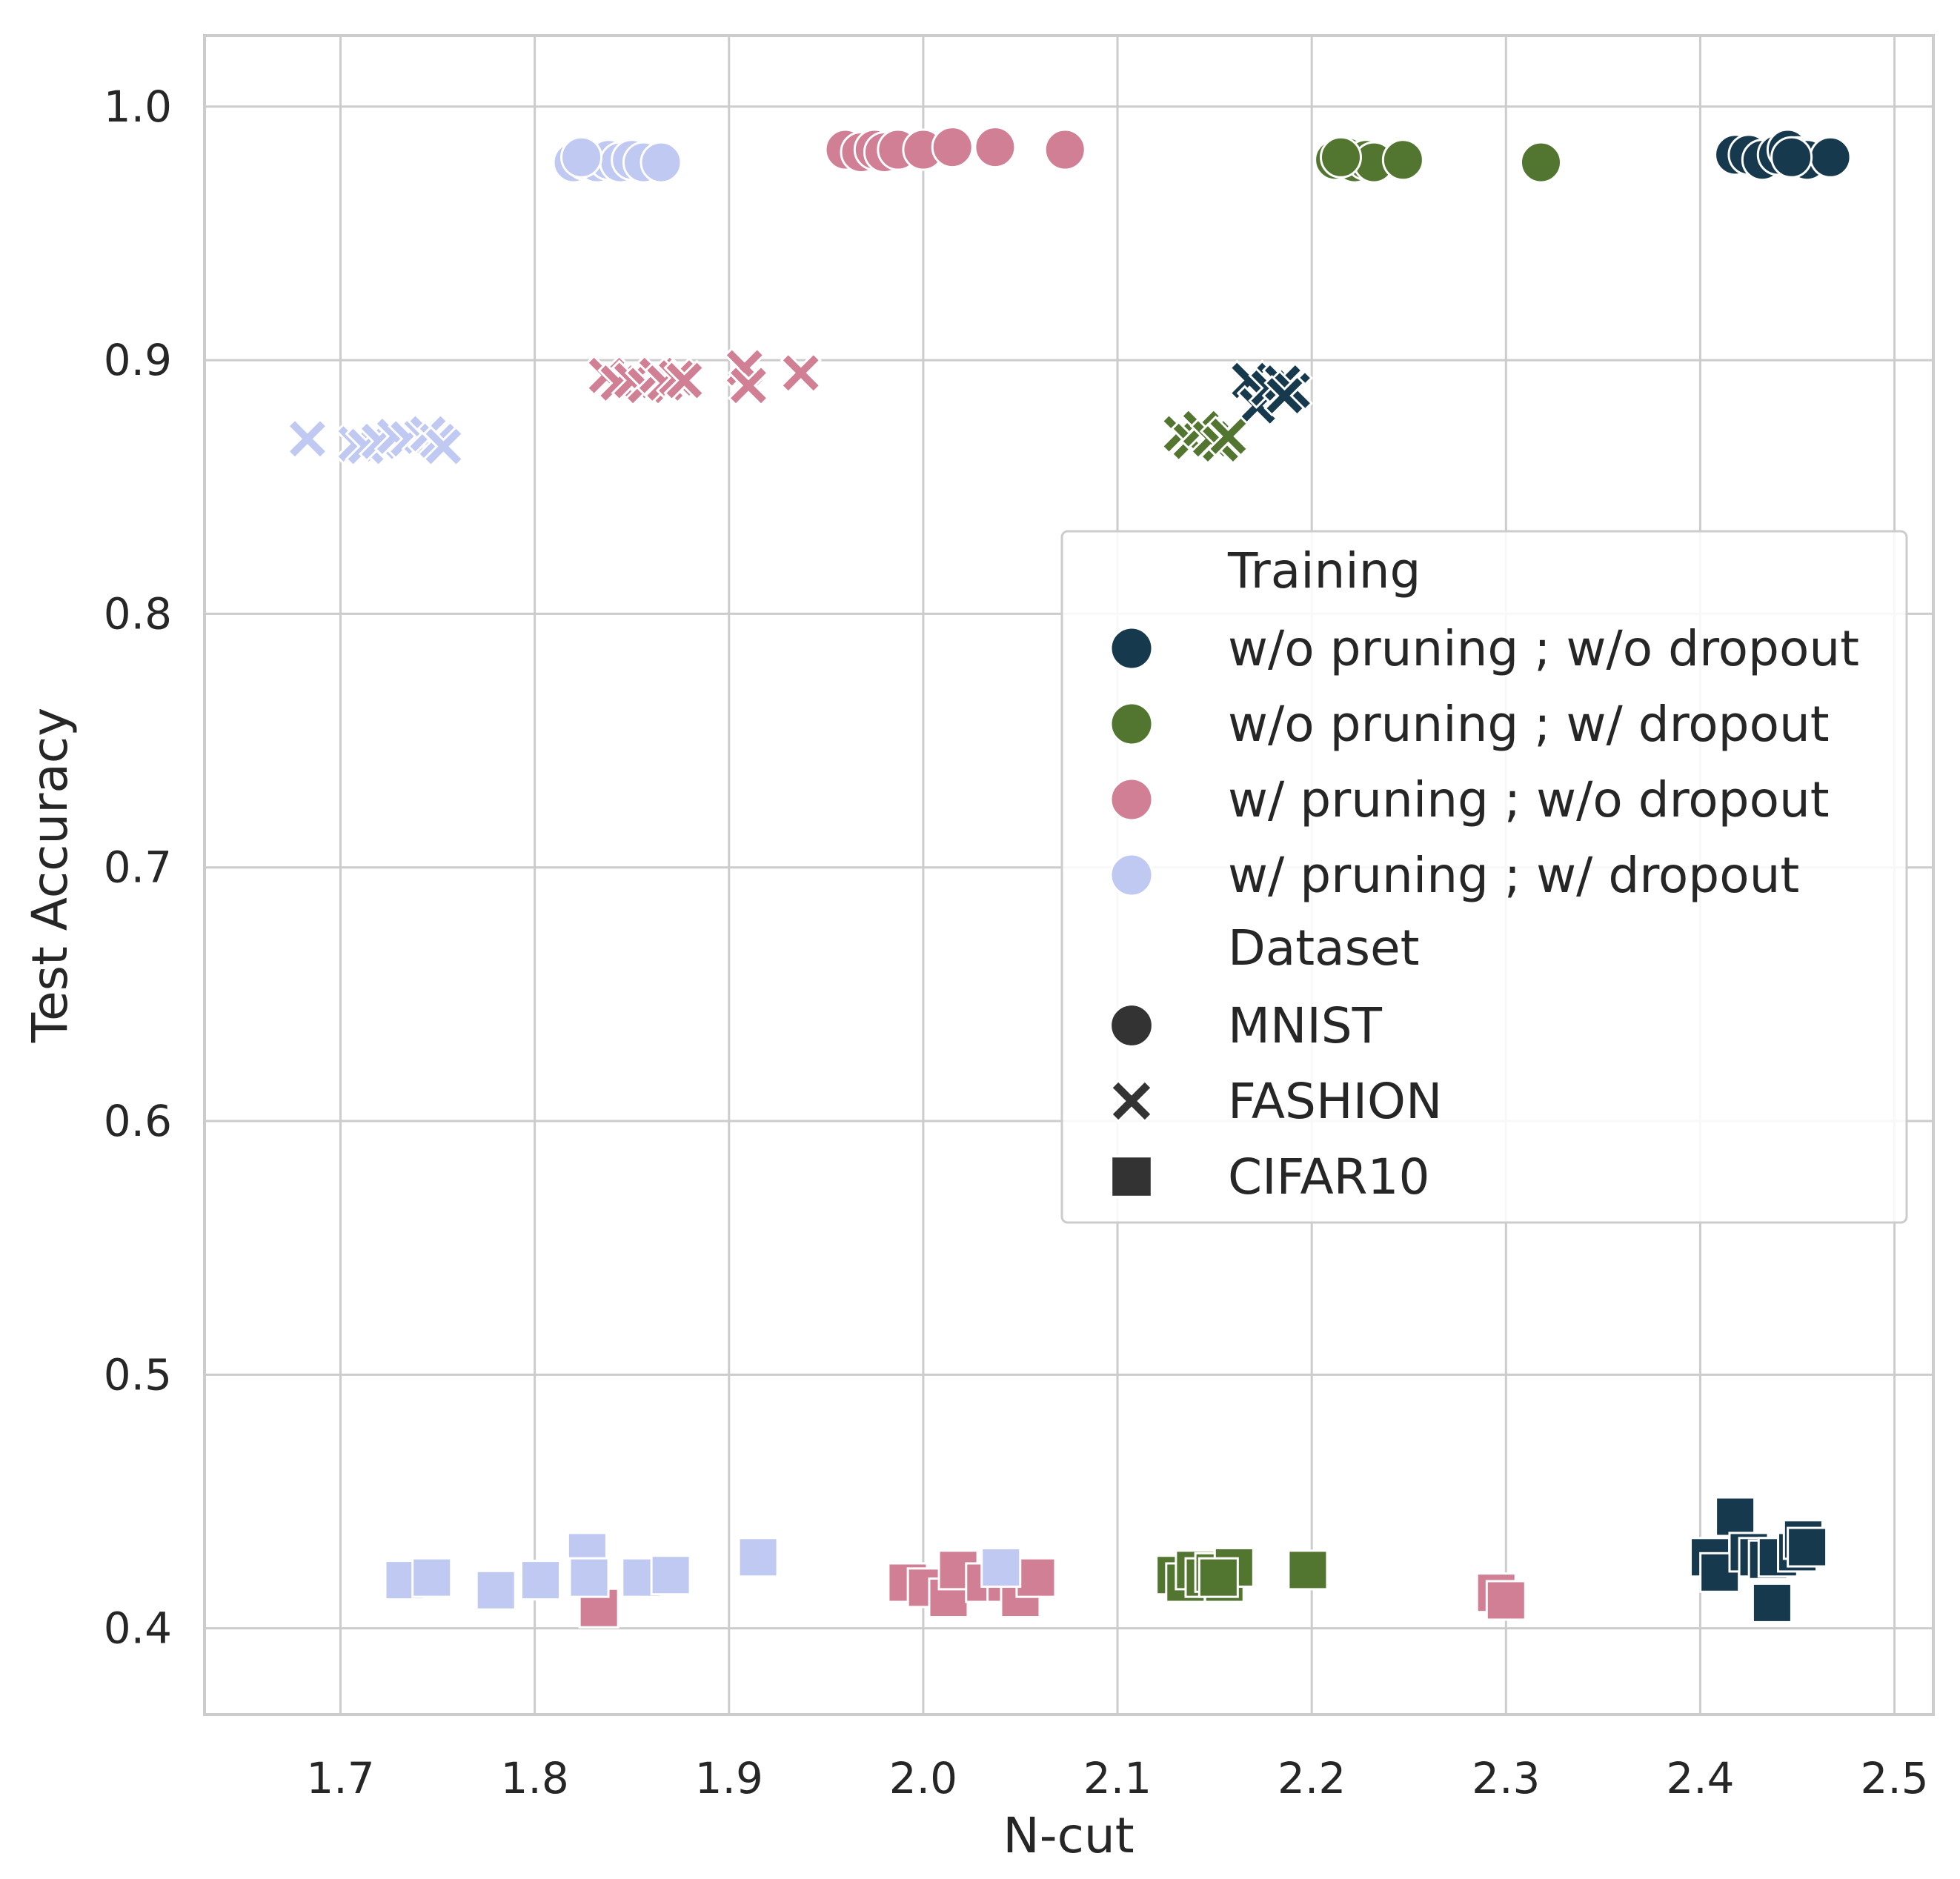  What do you see at coordinates (50, 875) in the screenshot?
I see `y-axis-label: Test Accuracy` at bounding box center [50, 875].